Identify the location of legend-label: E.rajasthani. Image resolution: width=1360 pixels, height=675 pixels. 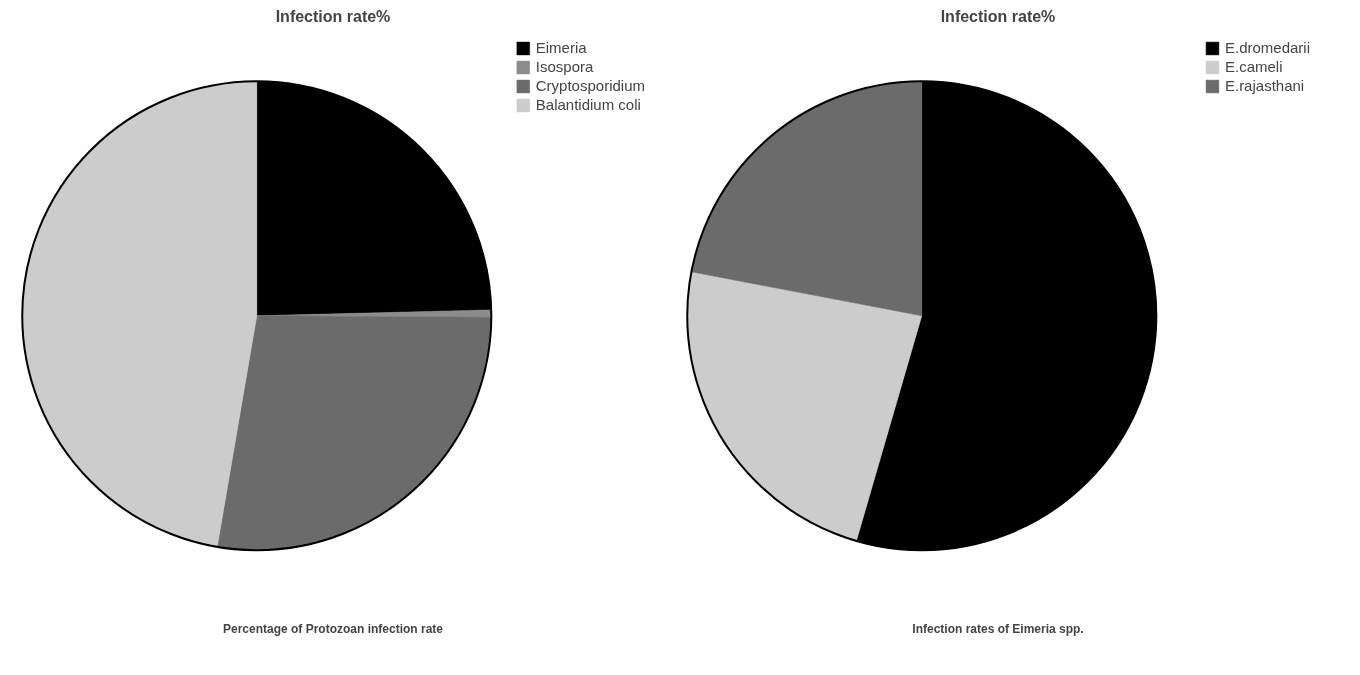
(1264, 85).